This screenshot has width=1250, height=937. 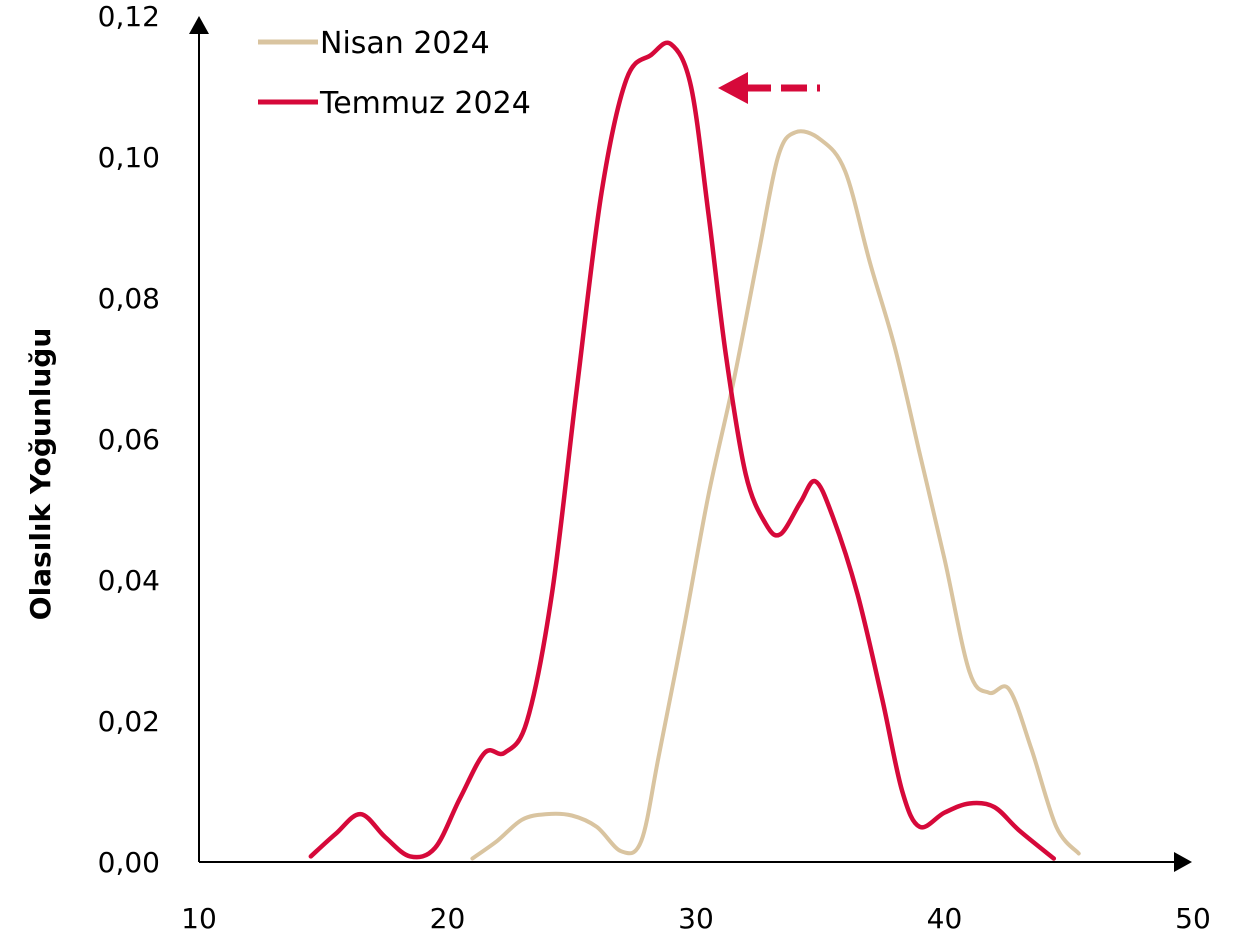 What do you see at coordinates (199, 25) in the screenshot?
I see `y-axis-arrow-icon` at bounding box center [199, 25].